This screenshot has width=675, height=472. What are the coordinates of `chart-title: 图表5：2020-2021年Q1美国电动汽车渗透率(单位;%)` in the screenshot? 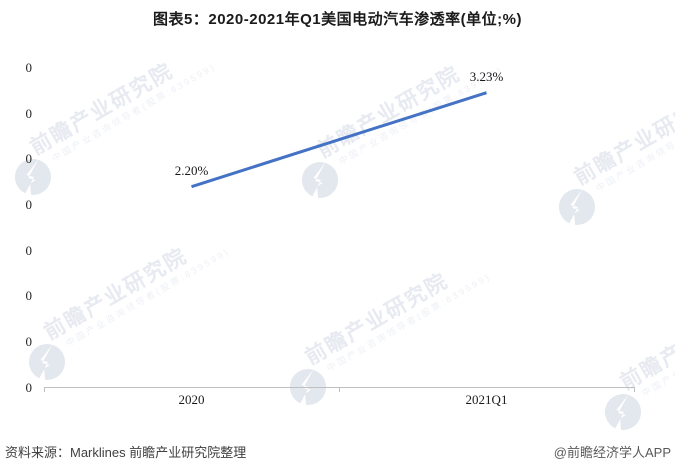 It's located at (337, 19).